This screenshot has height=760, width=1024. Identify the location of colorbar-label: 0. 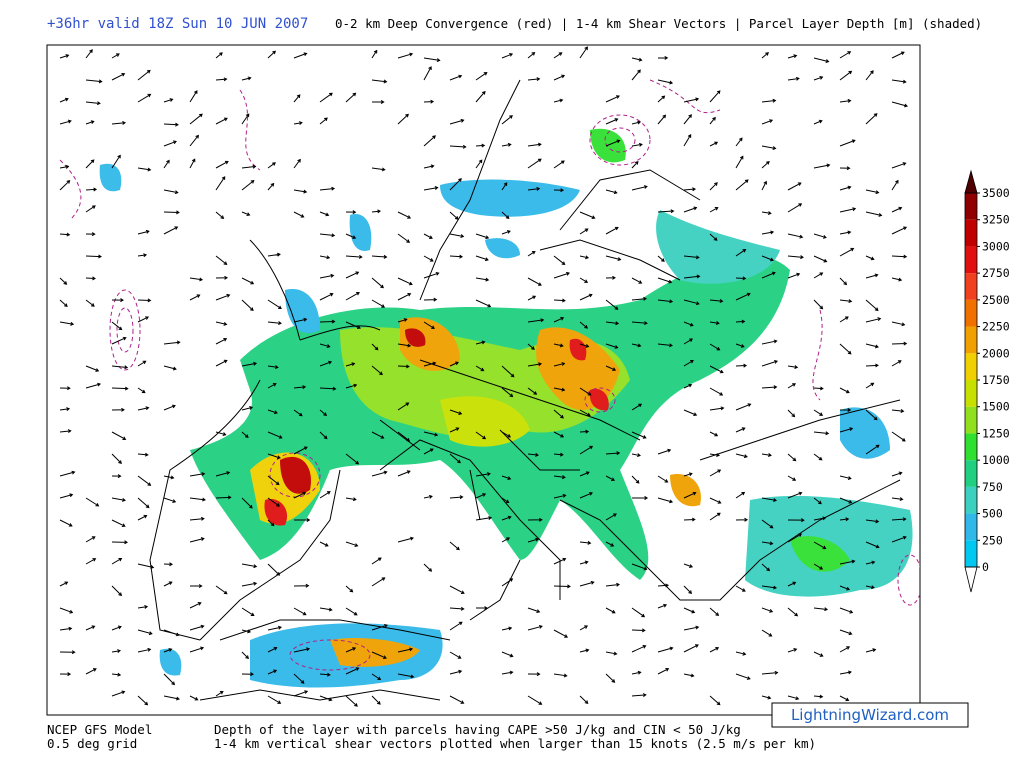
(985, 567).